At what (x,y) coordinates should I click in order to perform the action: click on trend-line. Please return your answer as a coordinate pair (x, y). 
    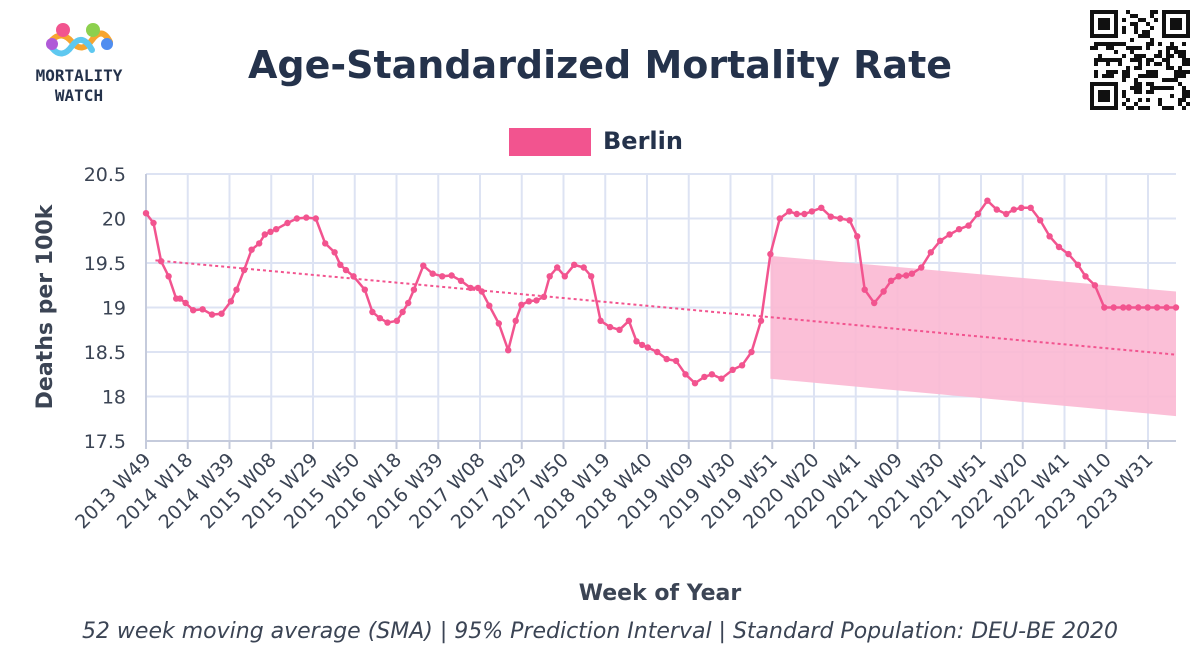
    Looking at the image, I should click on (666, 307).